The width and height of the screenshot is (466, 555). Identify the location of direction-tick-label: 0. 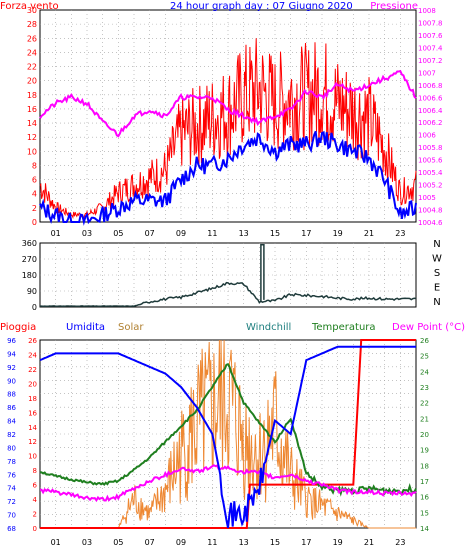
(34, 307).